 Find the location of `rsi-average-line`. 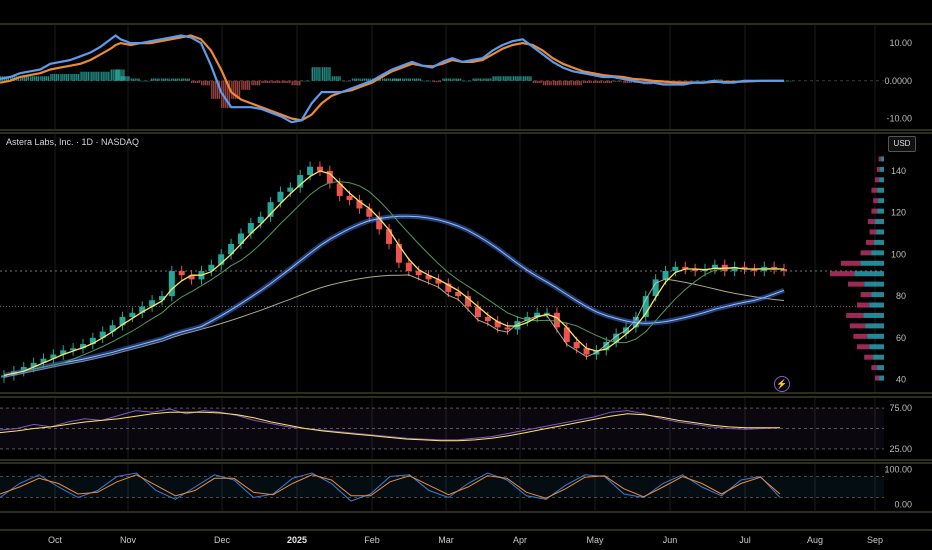

rsi-average-line is located at coordinates (390, 426).